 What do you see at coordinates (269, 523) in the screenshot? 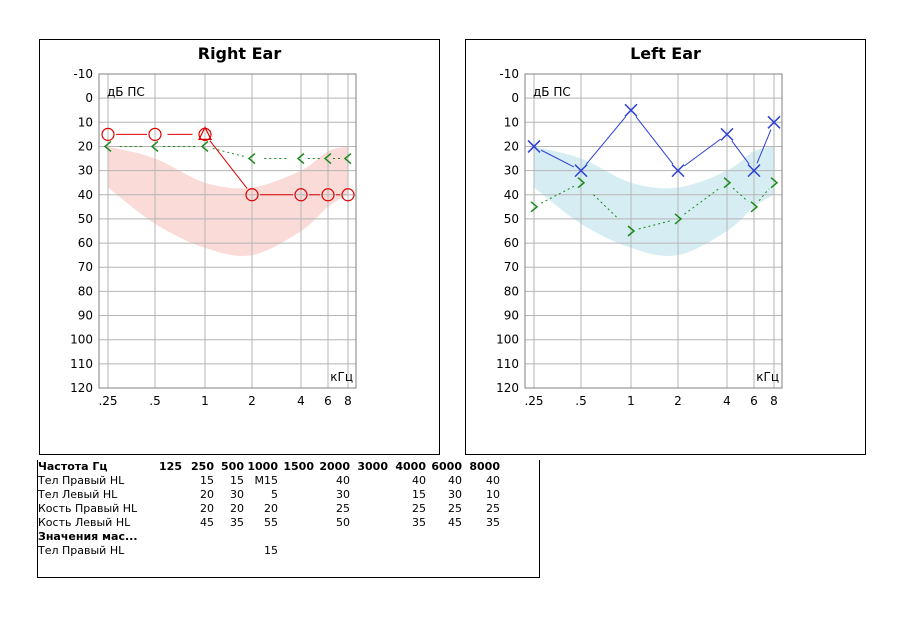
I see `table-row: Кость Левый HL 45 35 55 50 35 45 35` at bounding box center [269, 523].